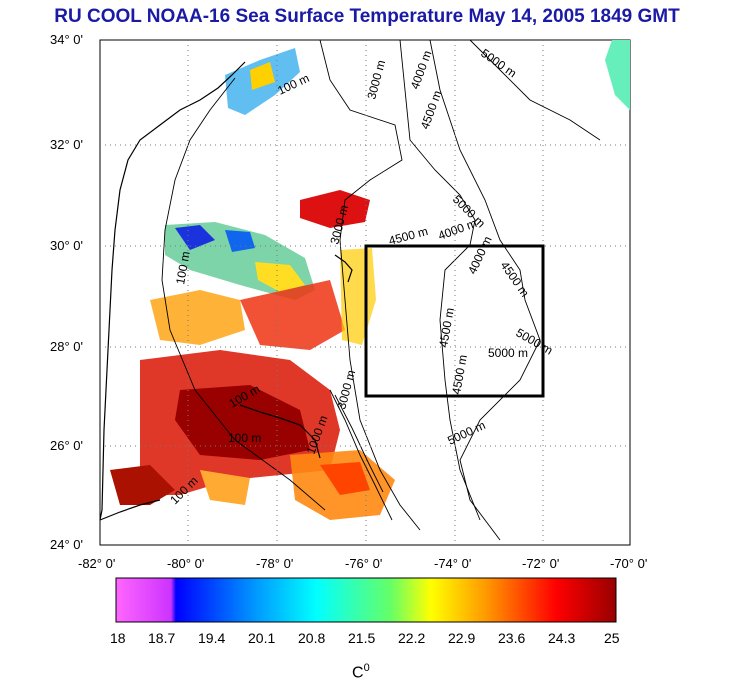 This screenshot has height=682, width=734. Describe the element at coordinates (162, 638) in the screenshot. I see `colorbar-tick: 18.7` at that location.